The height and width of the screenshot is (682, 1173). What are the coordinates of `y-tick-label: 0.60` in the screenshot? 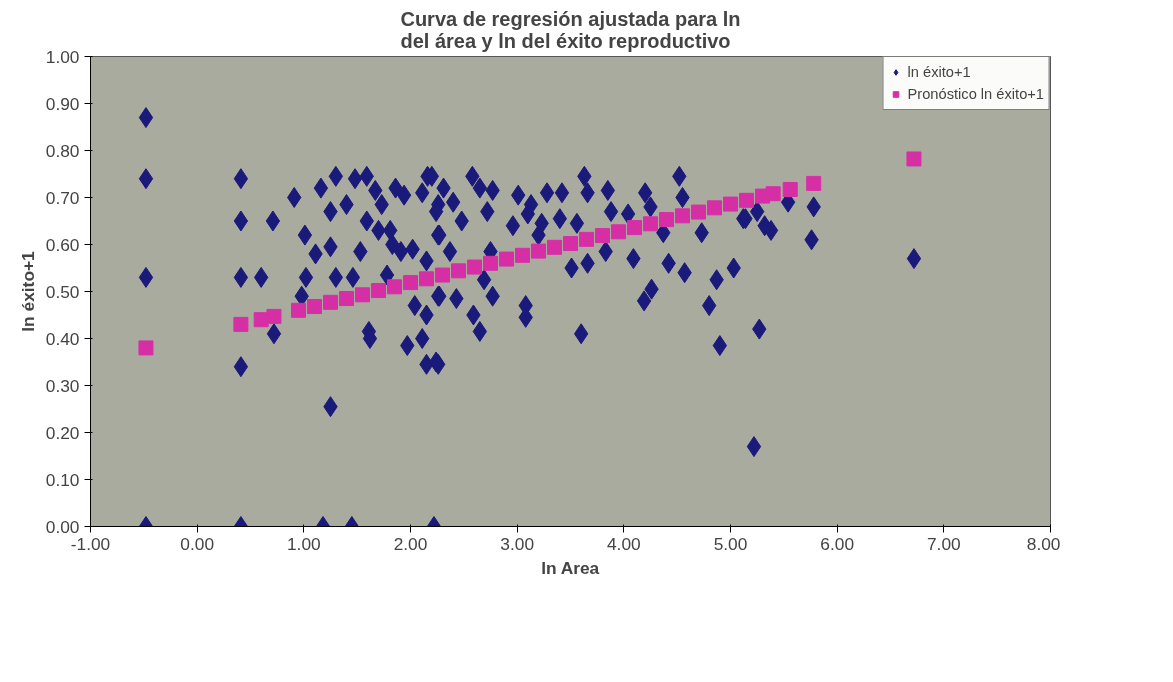 It's located at (62, 244).